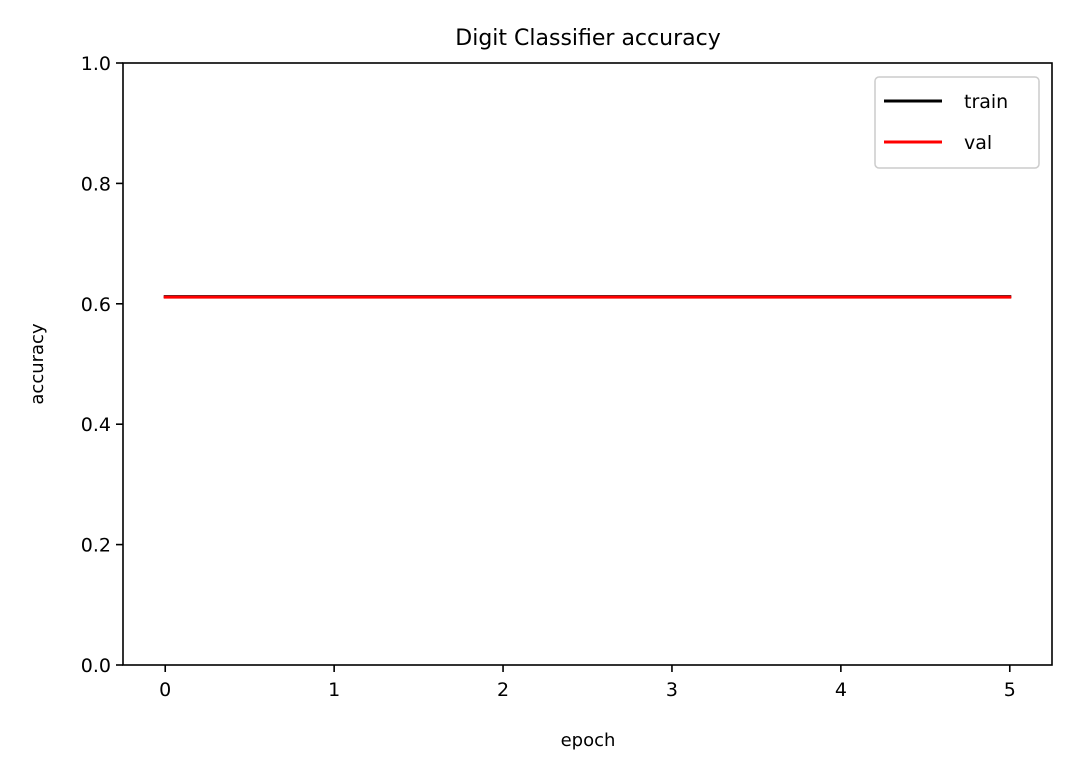 The width and height of the screenshot is (1076, 777). I want to click on x-tick-label: 0, so click(165, 690).